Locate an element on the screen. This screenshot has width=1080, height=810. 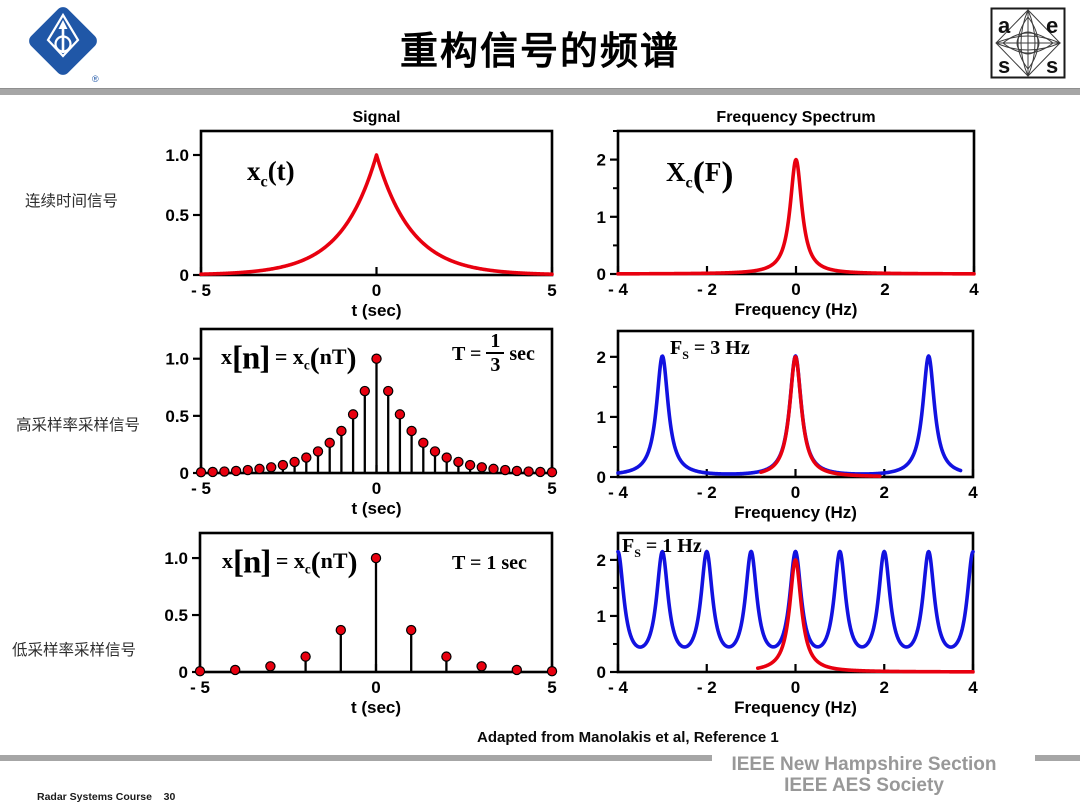
row-label-high-rate: 高采样率采样信号 is located at coordinates (78, 425).